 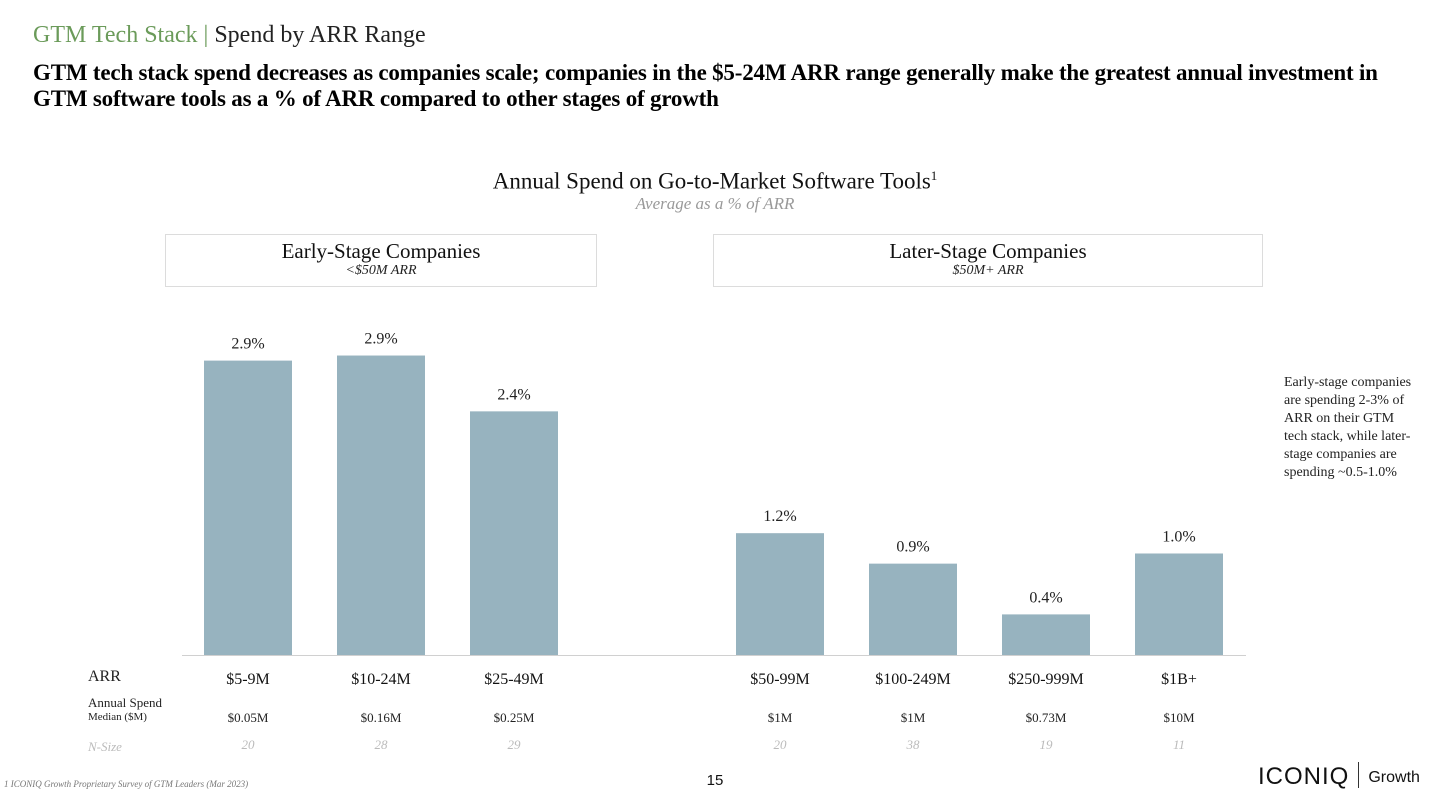 I want to click on bar-value-label: 2.4%, so click(x=513, y=394).